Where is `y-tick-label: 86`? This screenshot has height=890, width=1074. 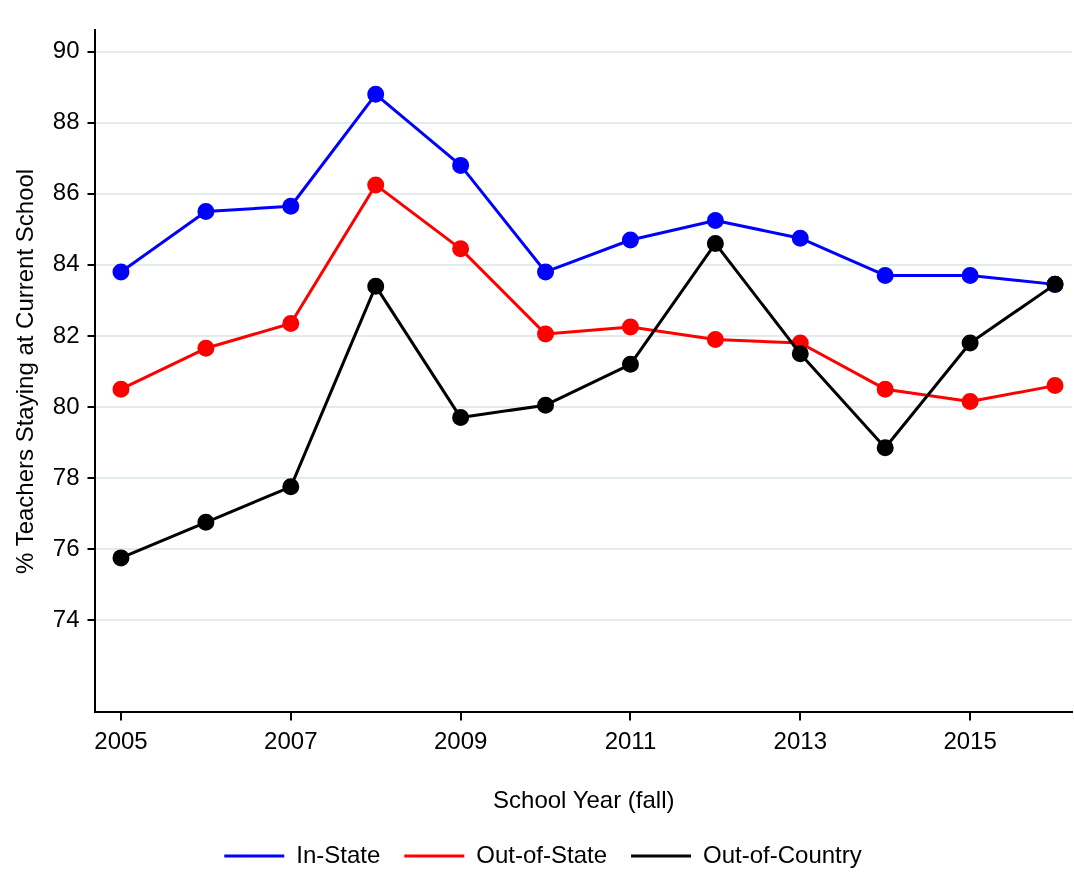
y-tick-label: 86 is located at coordinates (66, 192).